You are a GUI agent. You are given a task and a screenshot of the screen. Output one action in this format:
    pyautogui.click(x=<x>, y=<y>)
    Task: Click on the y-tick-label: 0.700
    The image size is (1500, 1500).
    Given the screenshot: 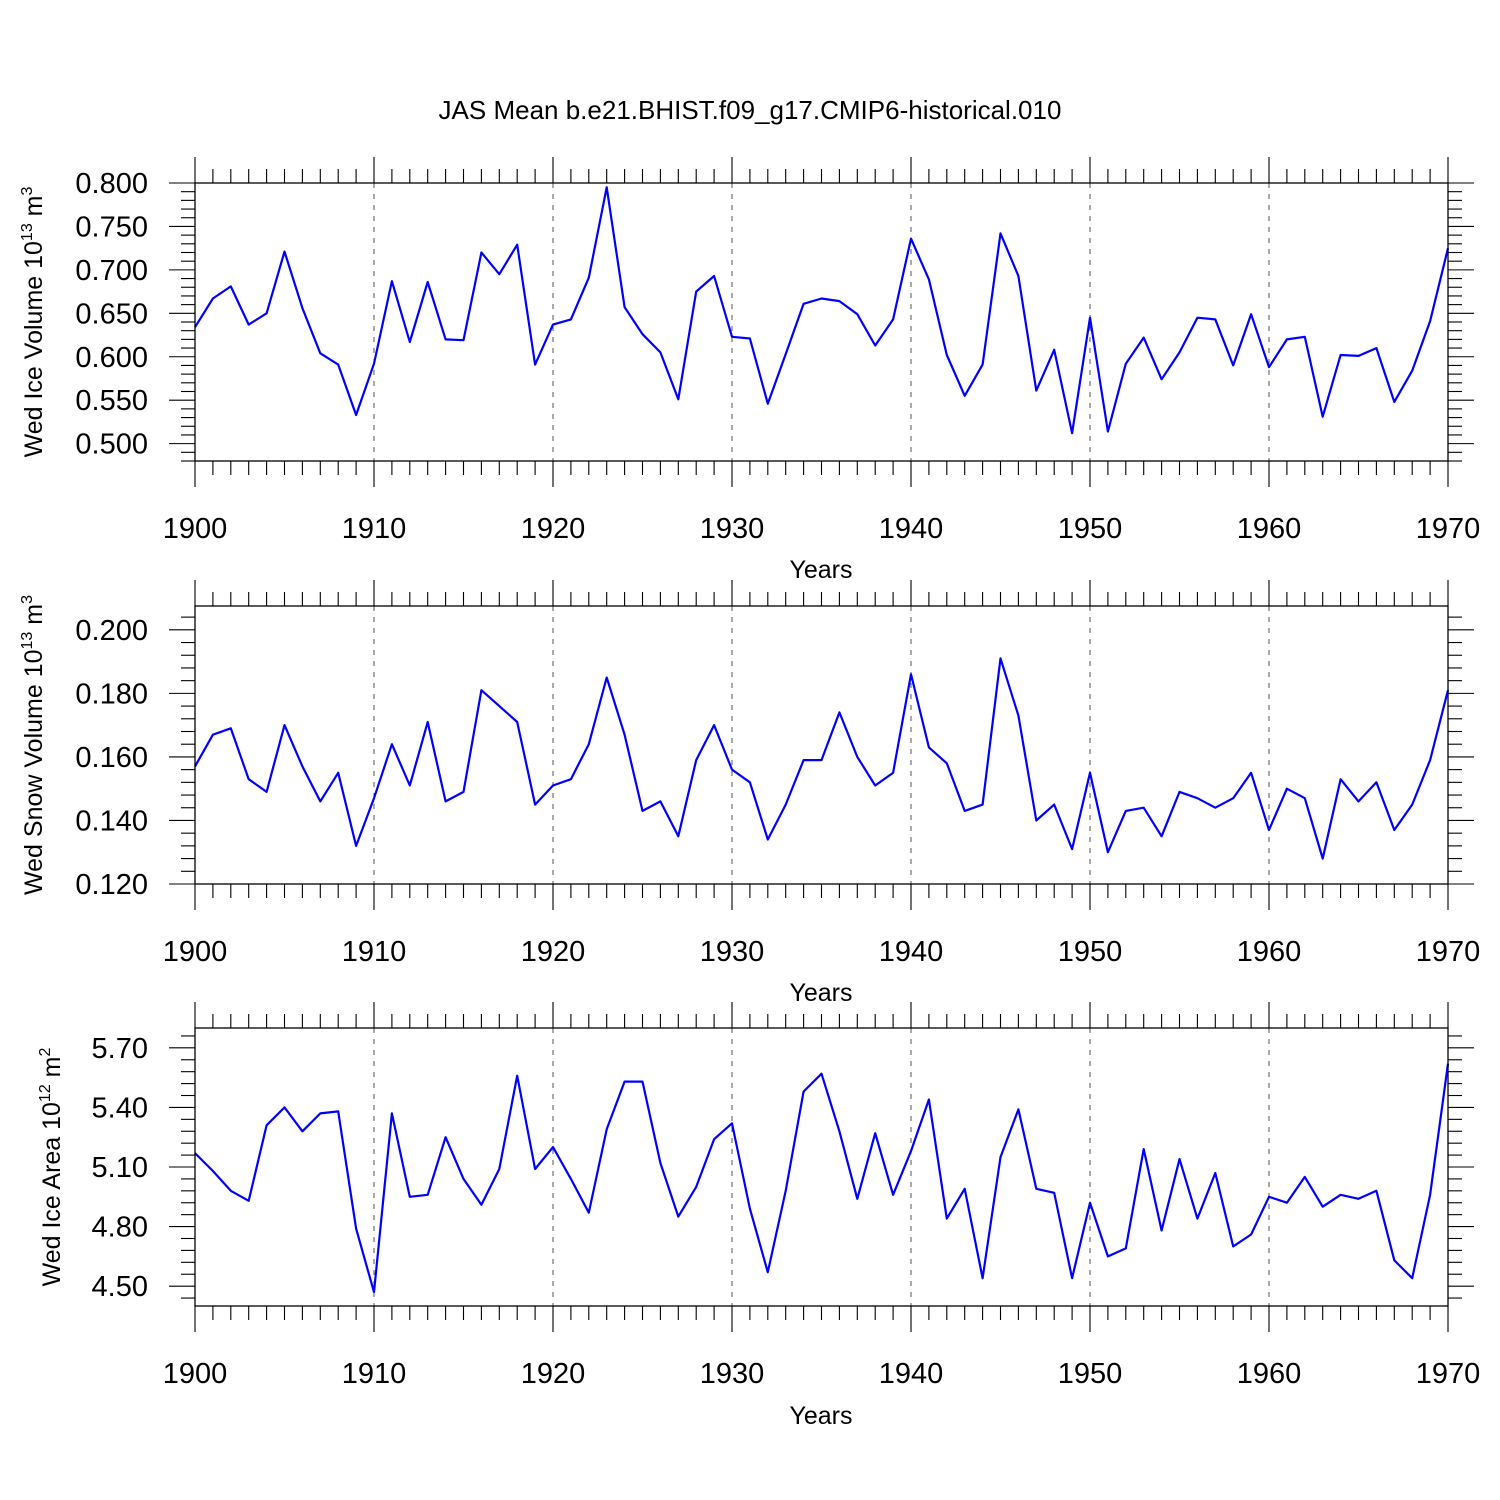 What is the action you would take?
    pyautogui.click(x=111, y=271)
    